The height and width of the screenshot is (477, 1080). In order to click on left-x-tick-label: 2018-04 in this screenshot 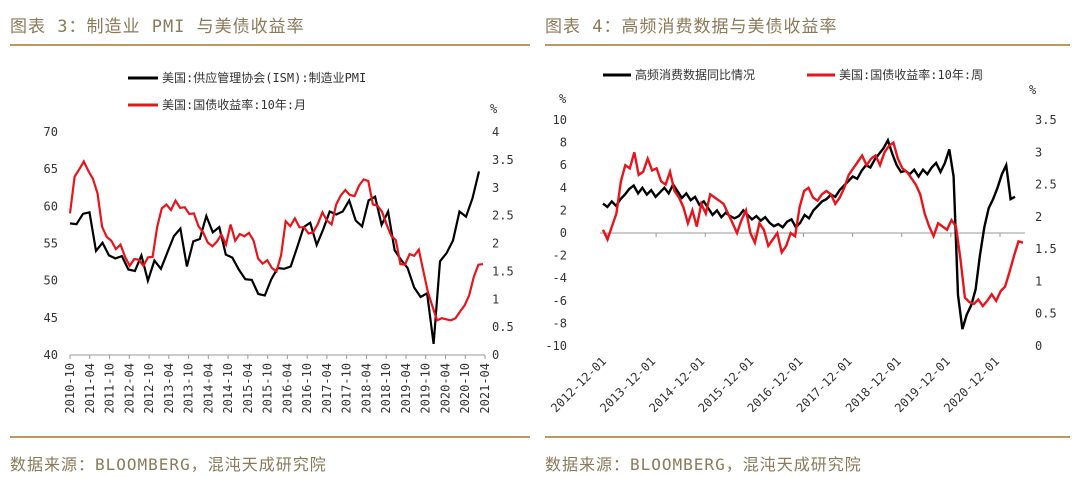, I will do `click(366, 388)`.